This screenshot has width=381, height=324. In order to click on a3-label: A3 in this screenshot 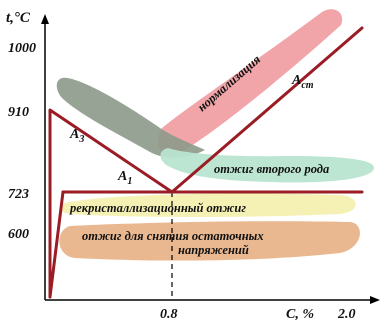, I will do `click(76, 136)`.